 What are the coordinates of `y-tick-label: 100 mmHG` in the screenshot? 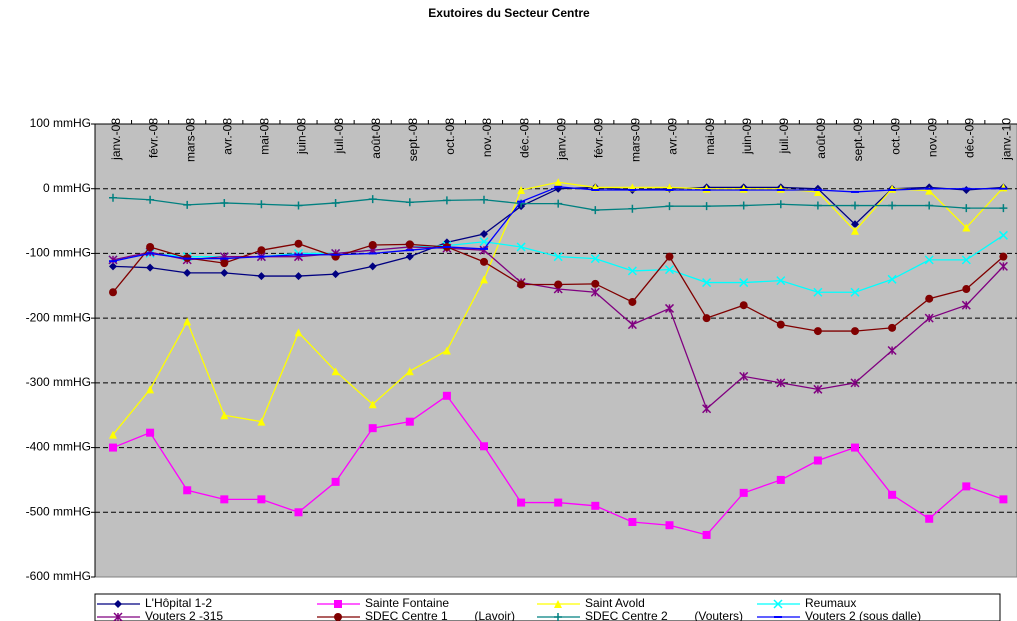 It's located at (60, 123).